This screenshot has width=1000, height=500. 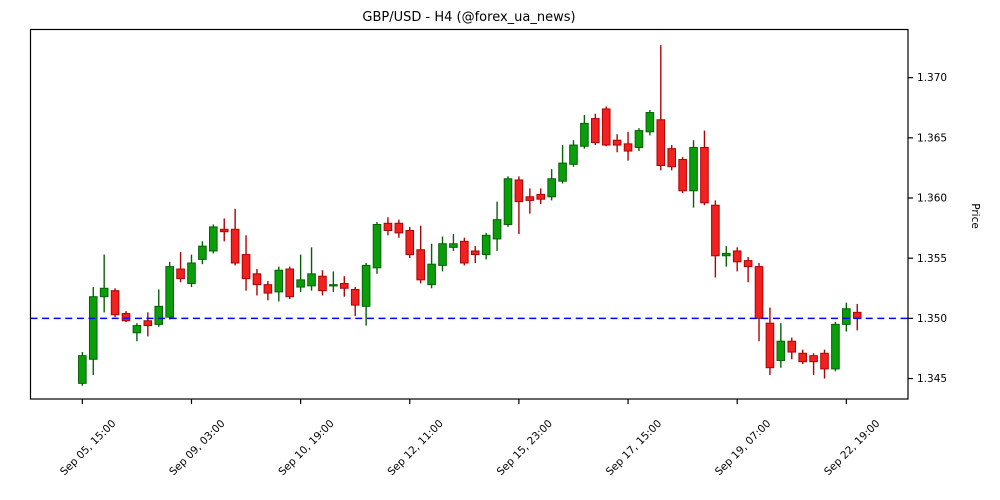 What do you see at coordinates (932, 138) in the screenshot?
I see `y-tick-label: 1.365` at bounding box center [932, 138].